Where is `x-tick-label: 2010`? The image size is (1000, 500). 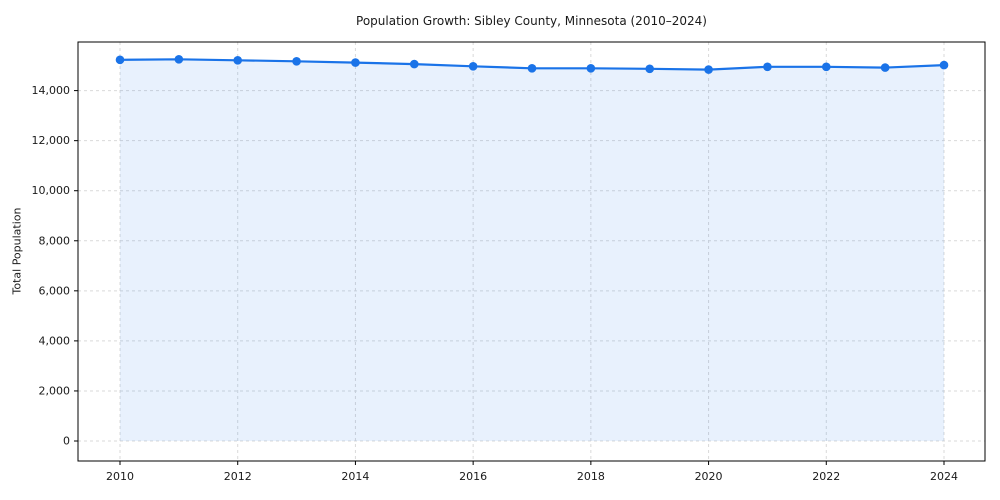 x-tick-label: 2010 is located at coordinates (120, 476).